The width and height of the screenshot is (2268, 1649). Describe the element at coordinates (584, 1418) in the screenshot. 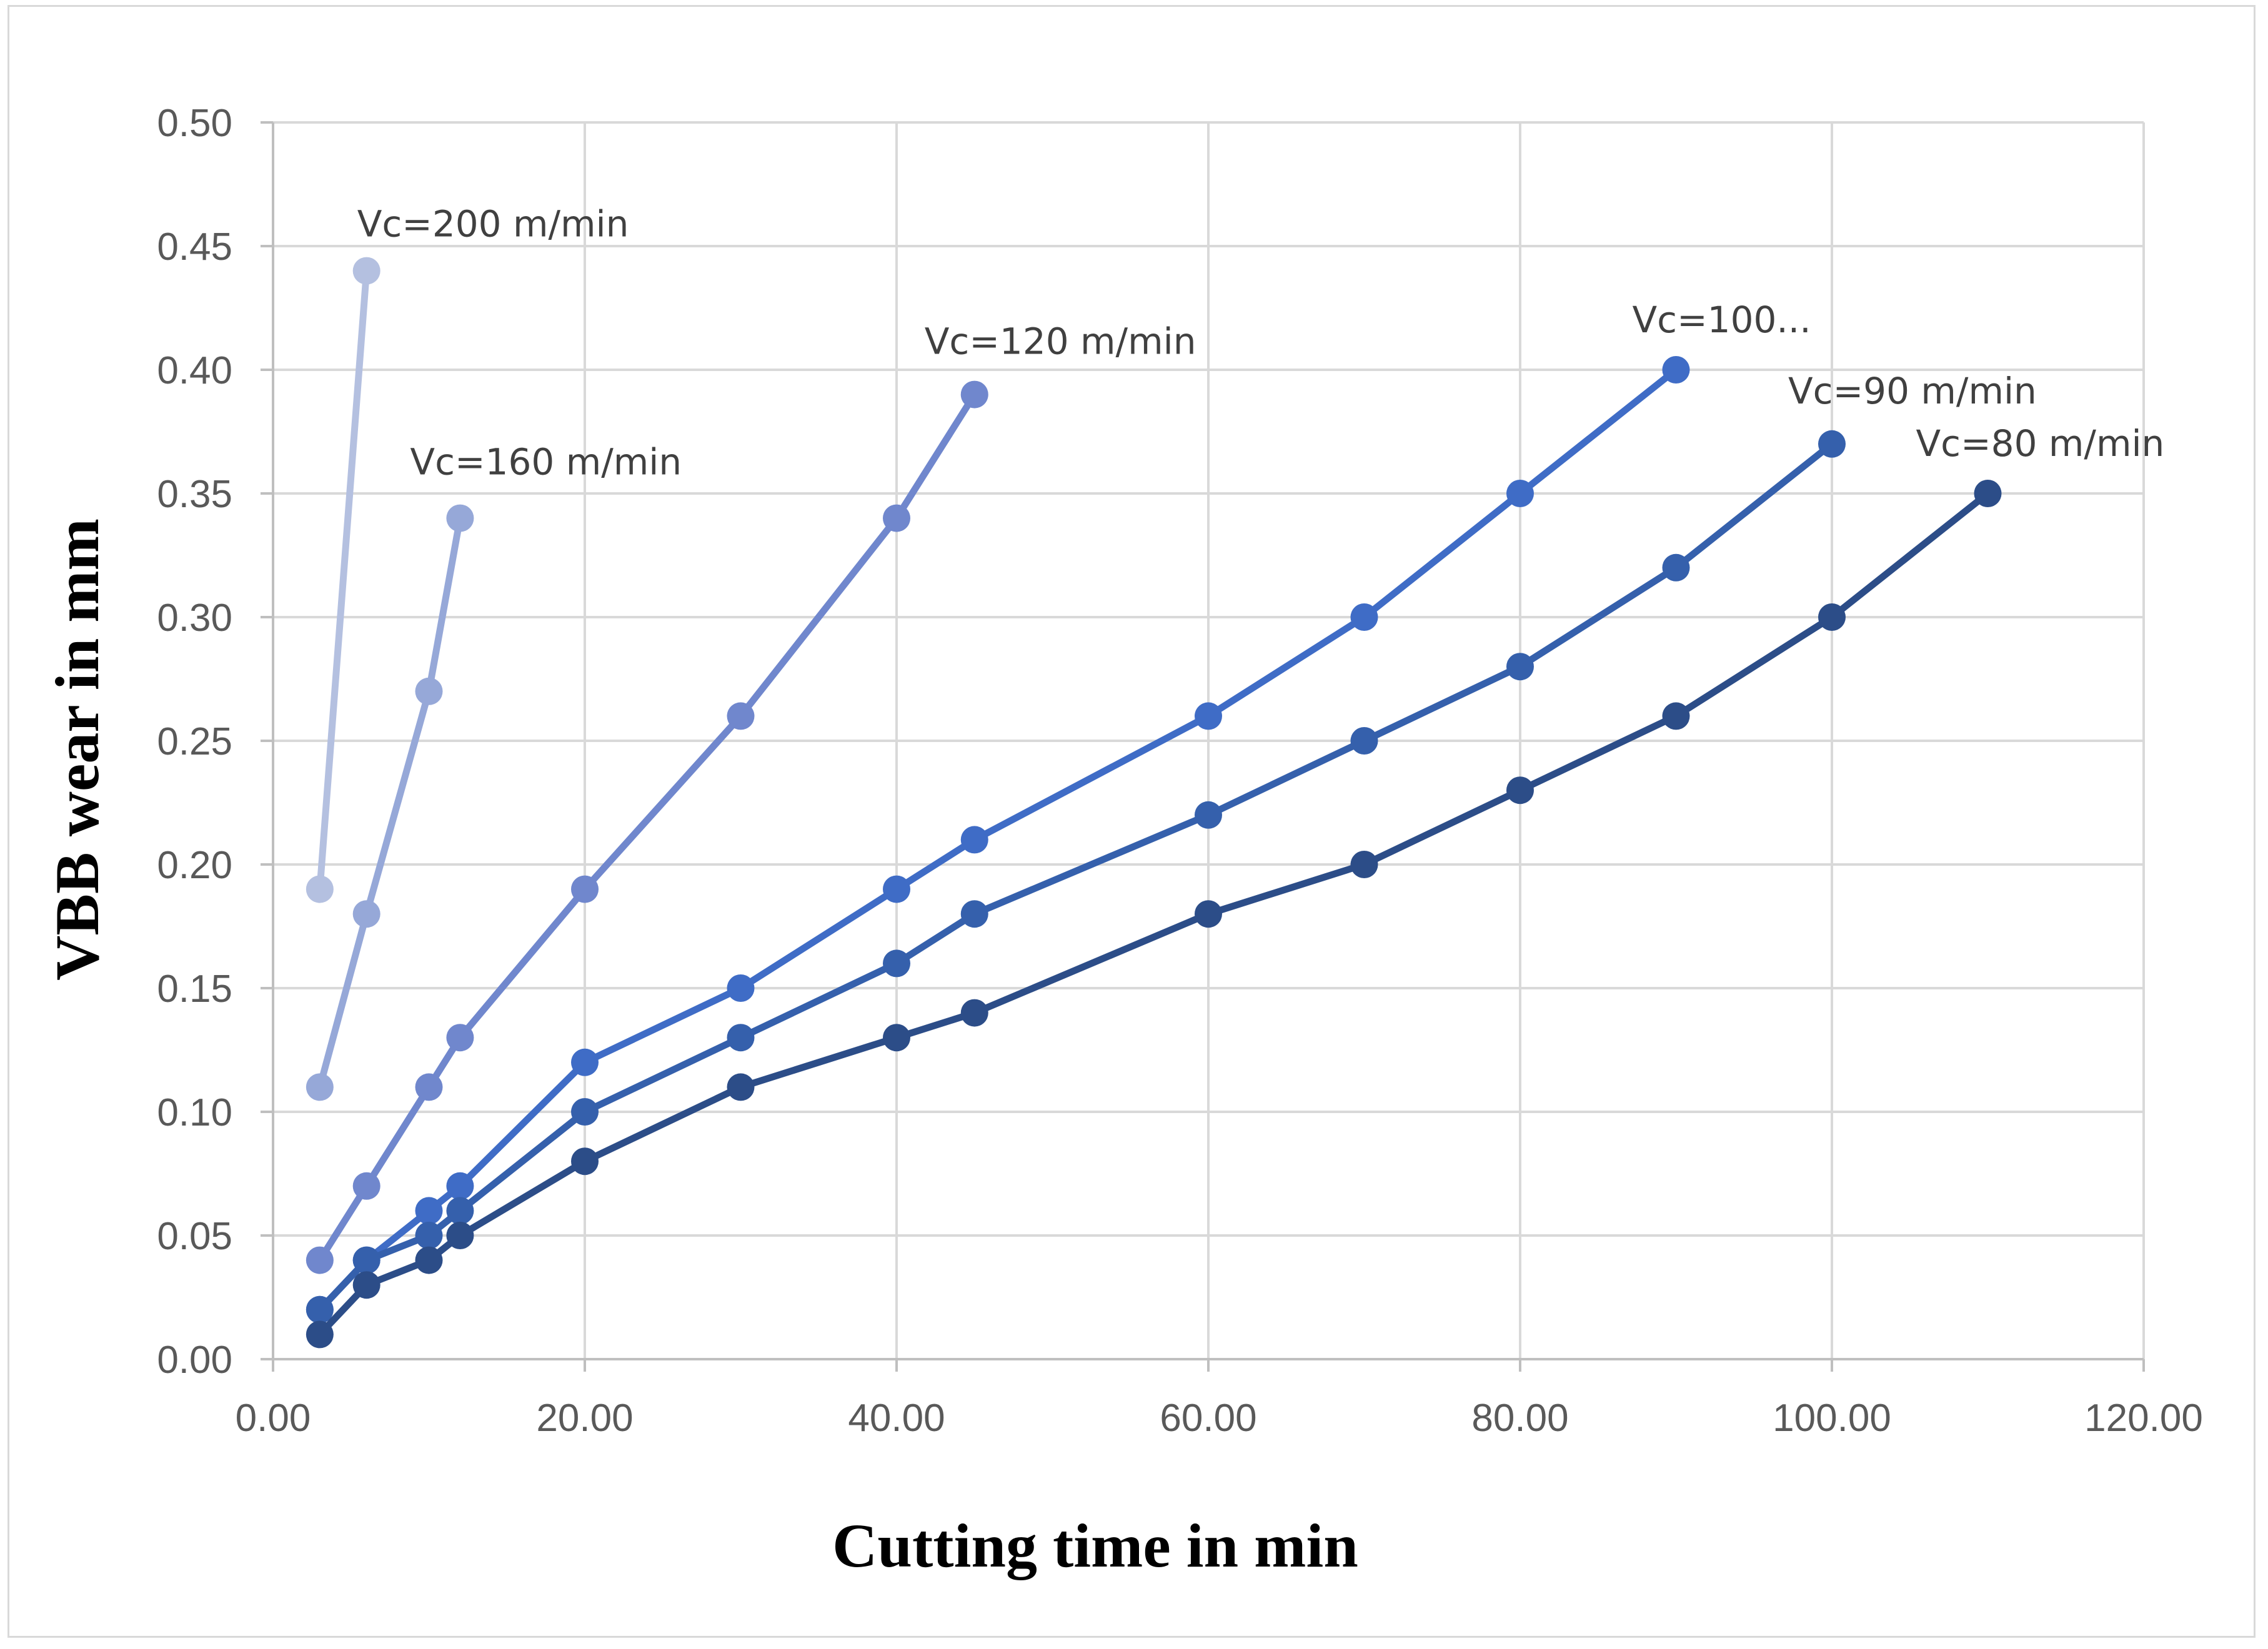

I see `x-tick-label: 20.00` at that location.